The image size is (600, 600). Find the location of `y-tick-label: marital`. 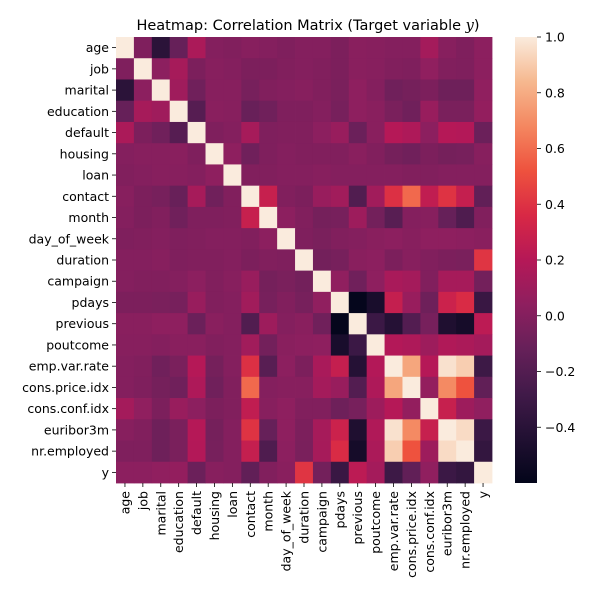

y-tick-label: marital is located at coordinates (87, 90).